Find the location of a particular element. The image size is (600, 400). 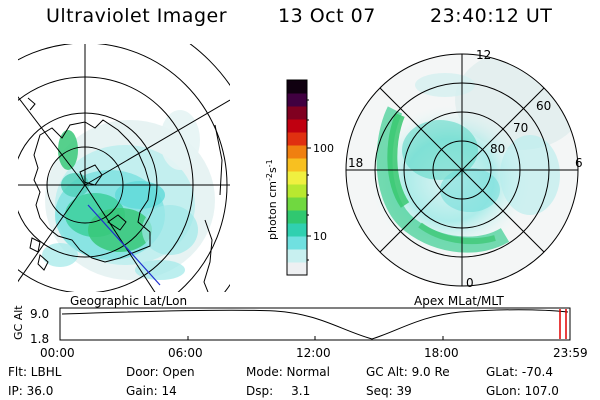

geographic-emission is located at coordinates (128, 195).